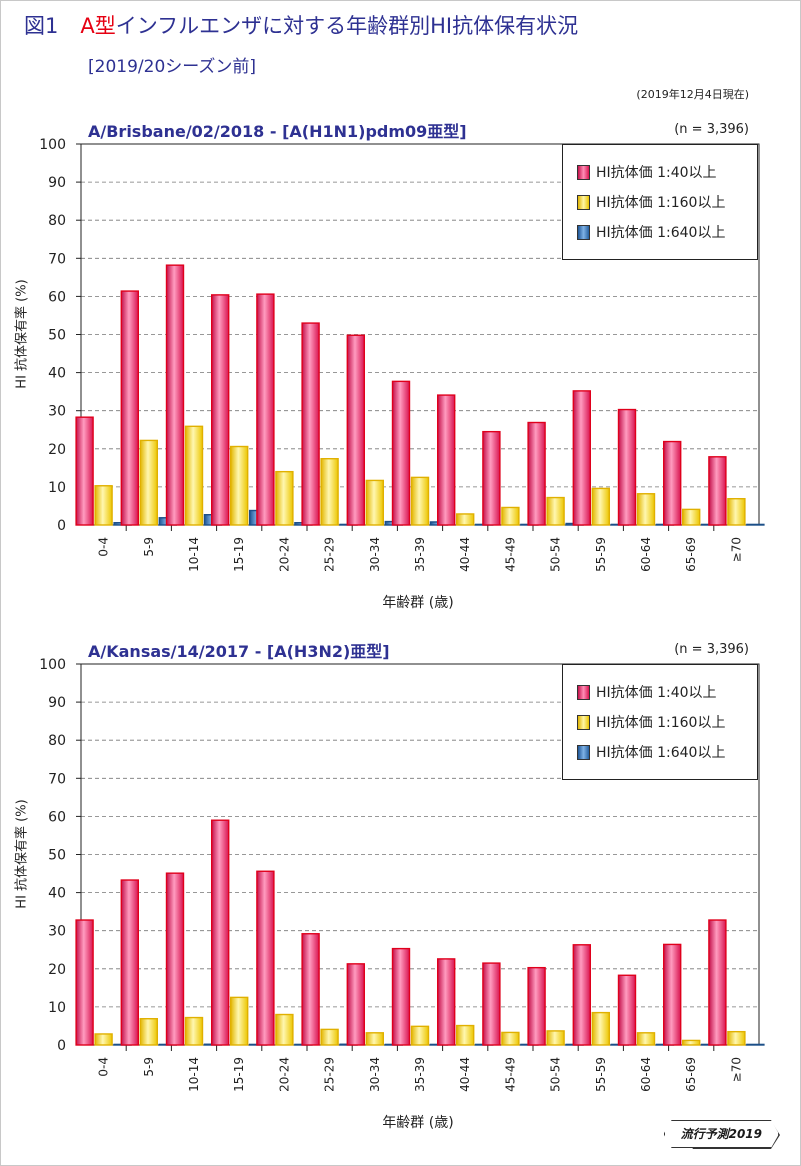 This screenshot has width=801, height=1166. What do you see at coordinates (194, 554) in the screenshot?
I see `x-tick-label: 10-14` at bounding box center [194, 554].